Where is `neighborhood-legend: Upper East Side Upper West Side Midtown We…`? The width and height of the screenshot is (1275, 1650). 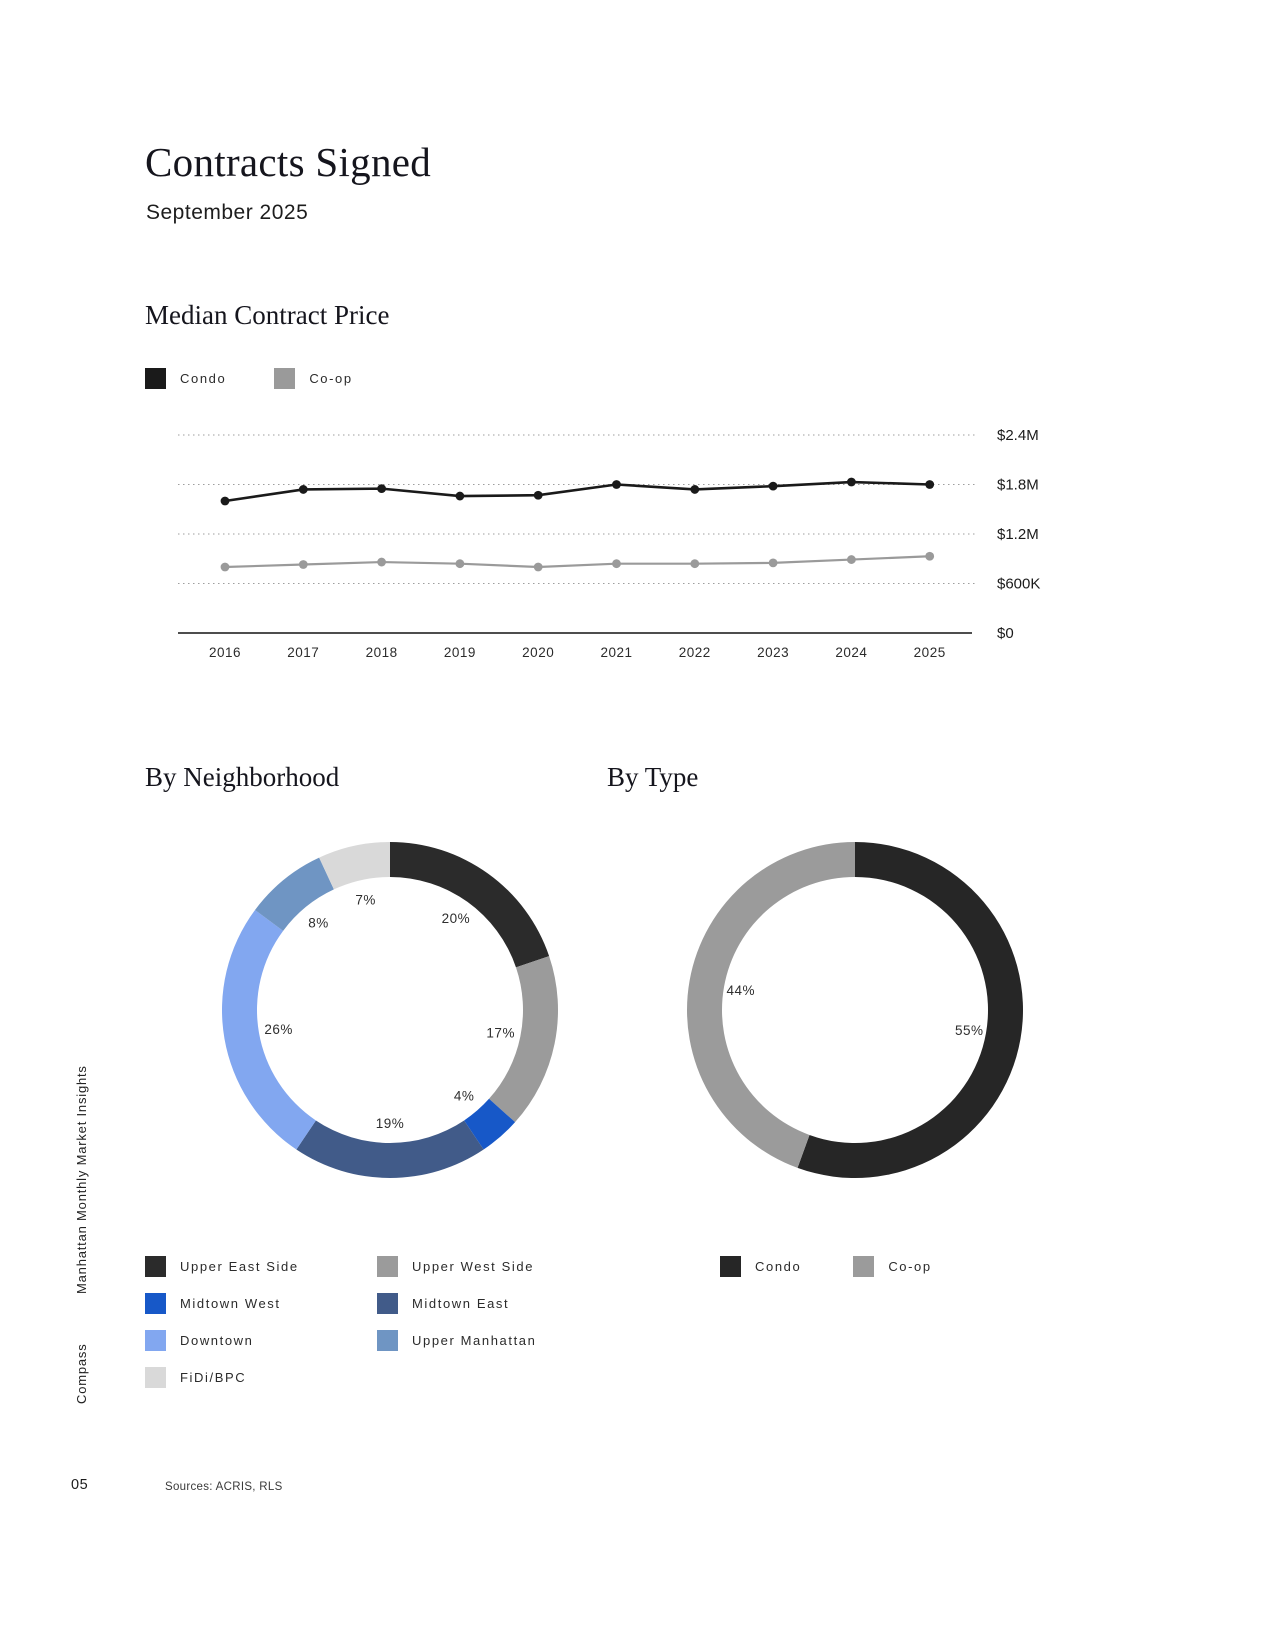
neighborhood-legend: Upper East Side Upper West Side Midtown We… is located at coordinates (340, 1322).